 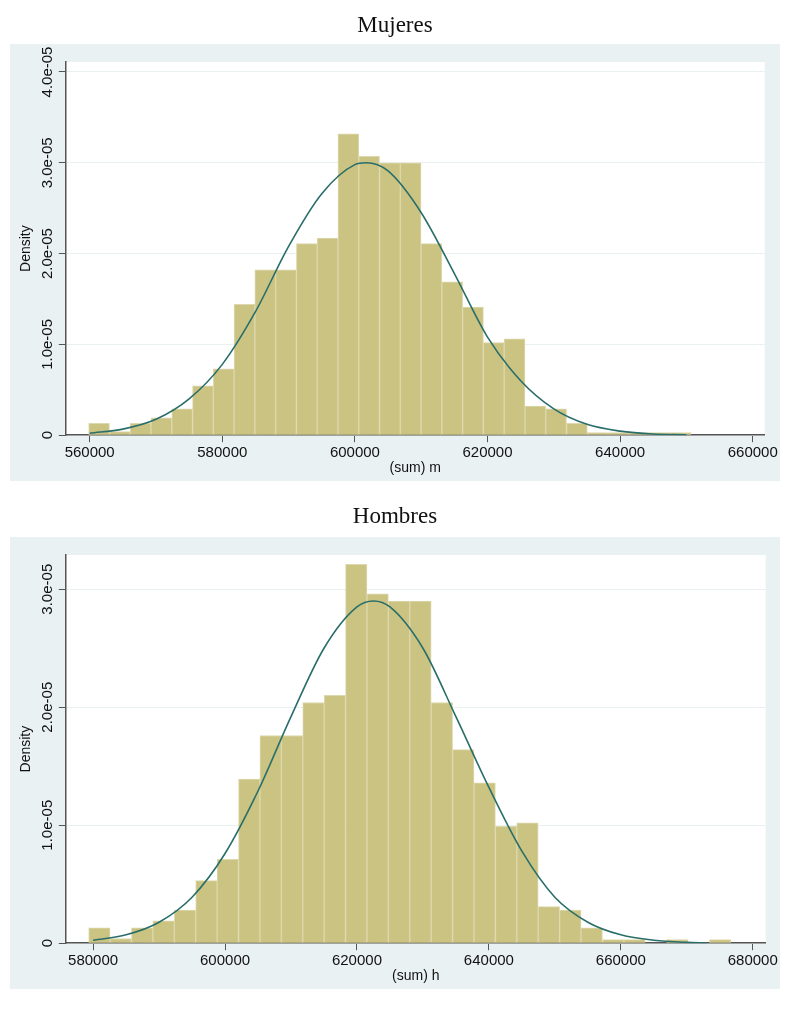 What do you see at coordinates (395, 25) in the screenshot?
I see `chart-title: Mujeres` at bounding box center [395, 25].